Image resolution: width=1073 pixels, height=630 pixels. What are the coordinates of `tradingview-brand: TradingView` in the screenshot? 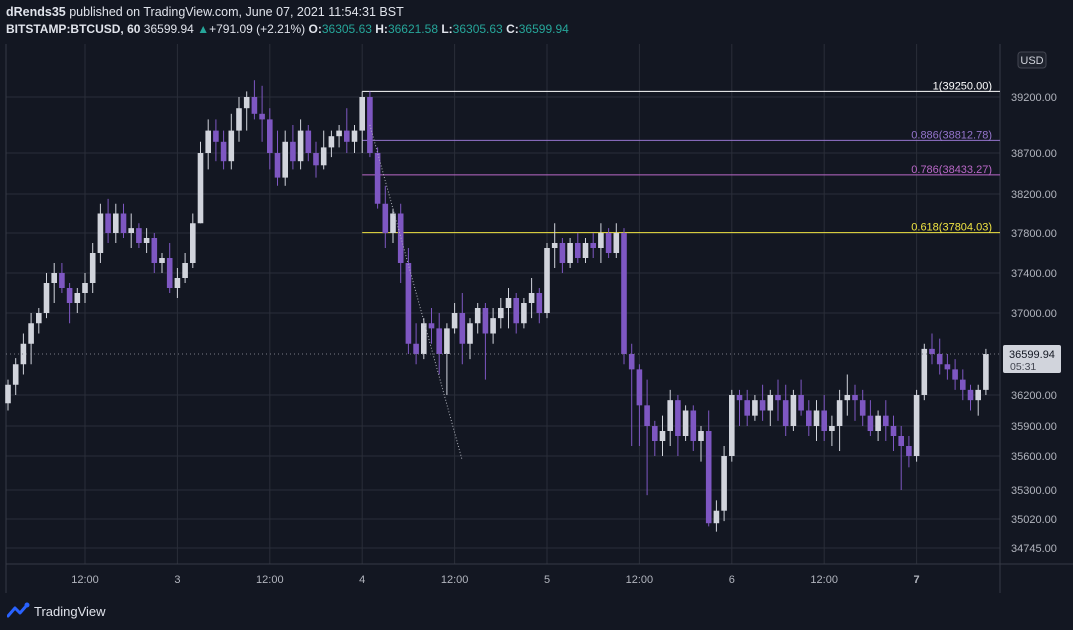 It's located at (70, 611).